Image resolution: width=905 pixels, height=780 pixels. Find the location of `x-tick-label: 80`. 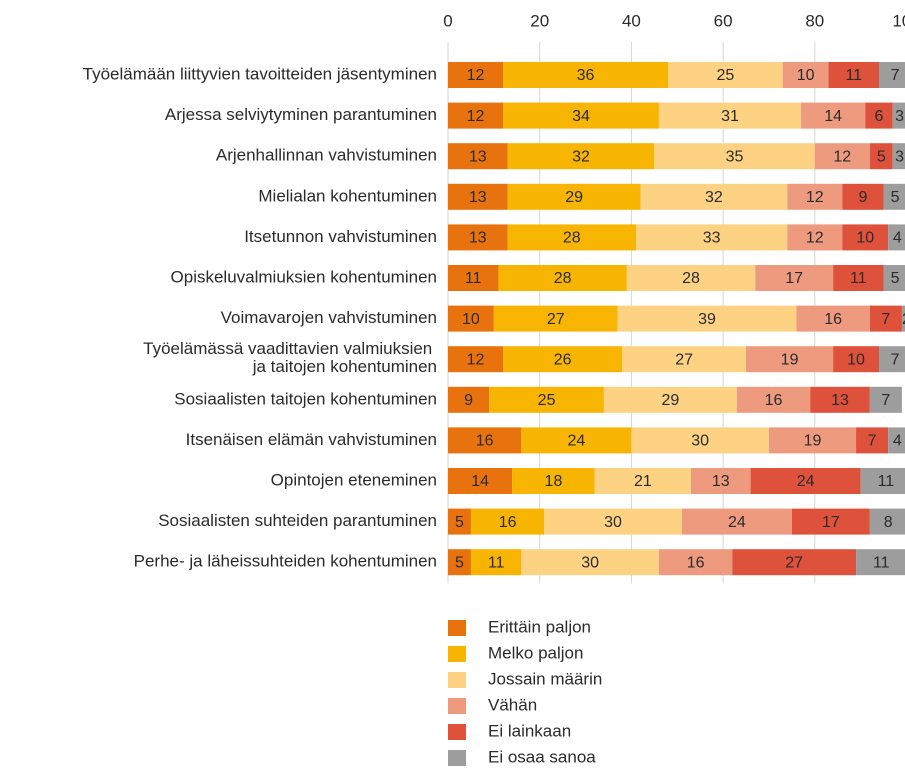

x-tick-label: 80 is located at coordinates (814, 20).